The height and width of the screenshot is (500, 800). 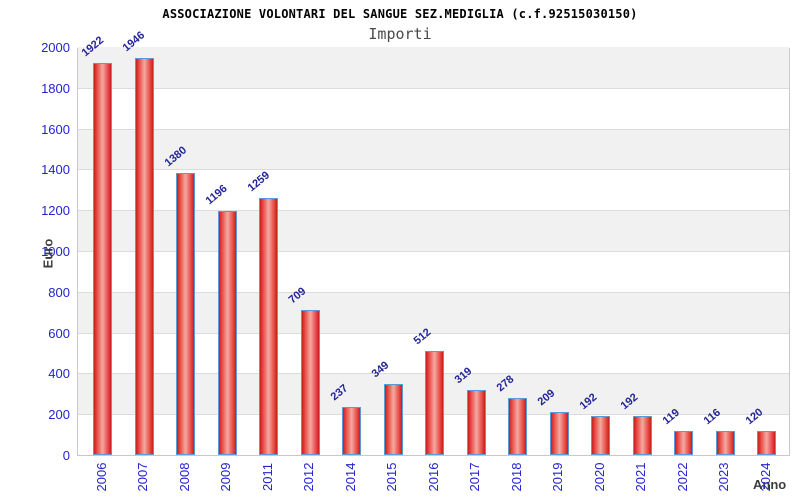 I want to click on bar-2020, so click(x=600, y=435).